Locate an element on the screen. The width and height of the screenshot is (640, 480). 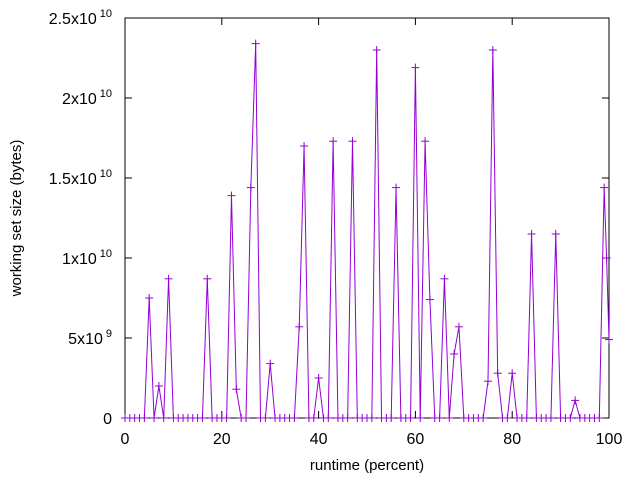
x-tick-label: 40 is located at coordinates (319, 439).